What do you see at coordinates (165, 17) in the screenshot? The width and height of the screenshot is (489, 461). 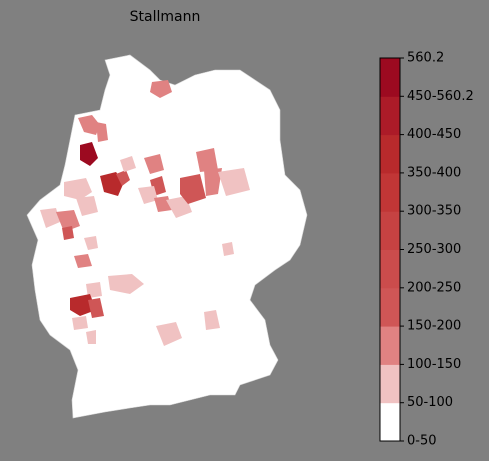 I see `map-title: Stallmann` at bounding box center [165, 17].